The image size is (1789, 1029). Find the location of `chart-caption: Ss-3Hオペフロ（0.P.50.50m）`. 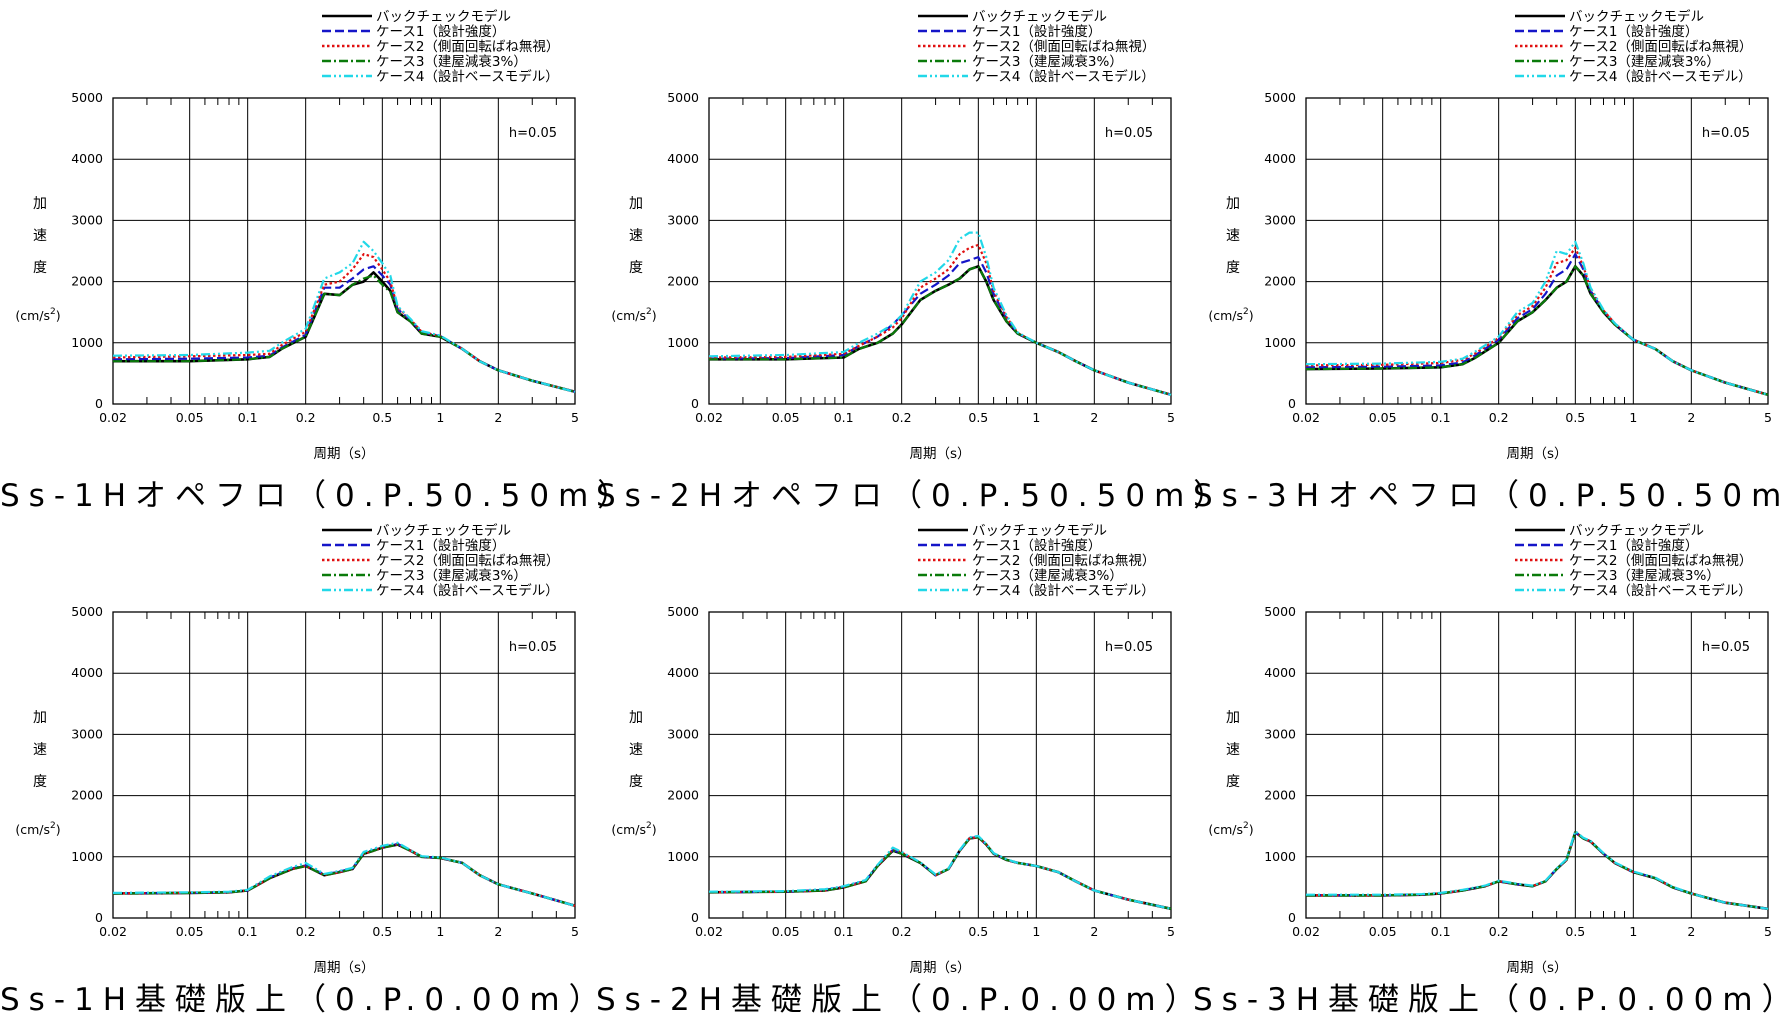

chart-caption: Ss-3Hオペフロ（0.P.50.50m） is located at coordinates (1491, 496).